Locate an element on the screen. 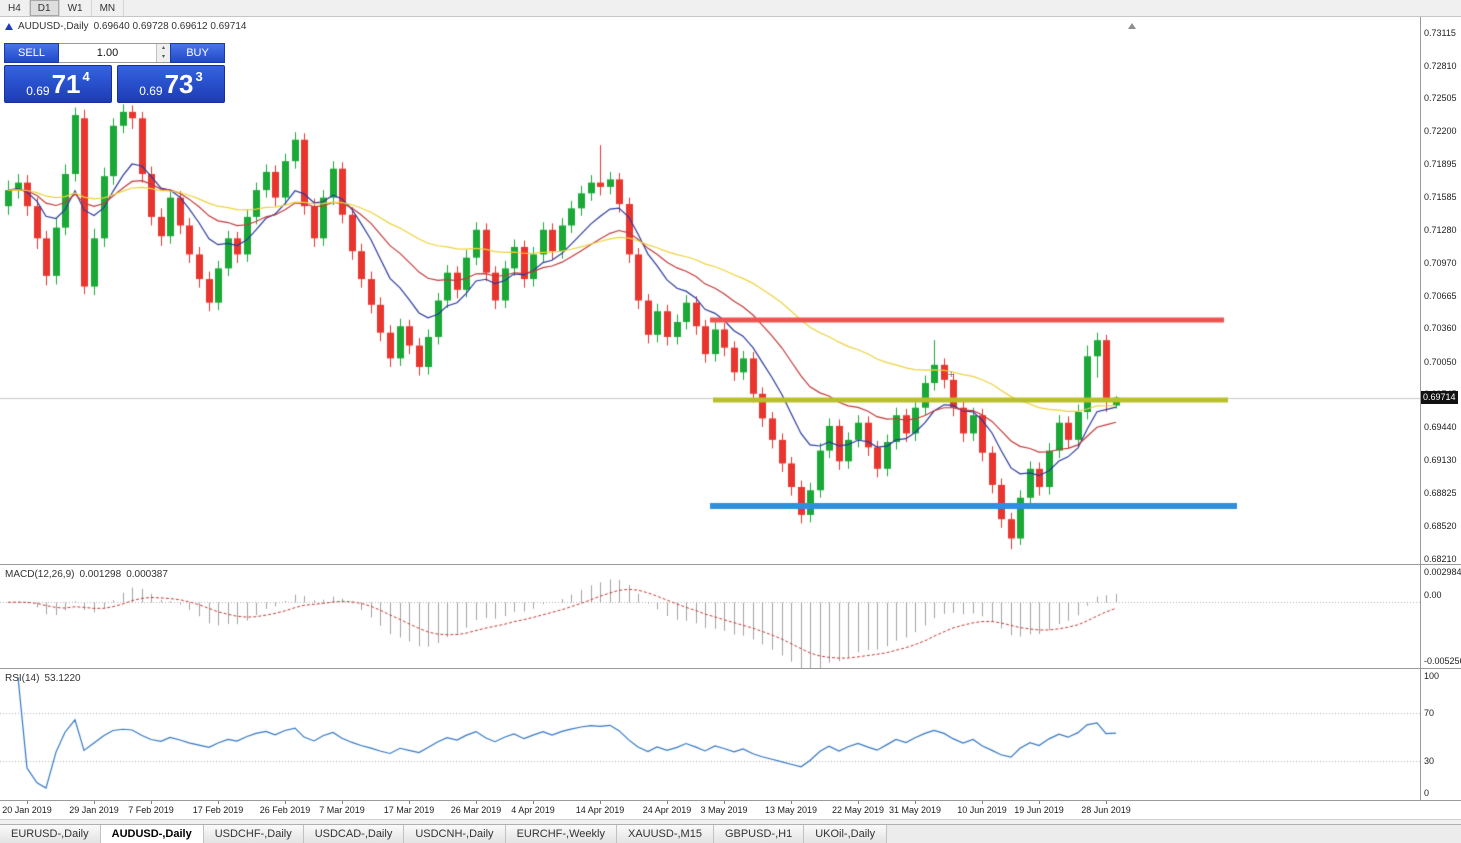 This screenshot has height=843, width=1461. chart-tab: UKOil-,Daily is located at coordinates (846, 834).